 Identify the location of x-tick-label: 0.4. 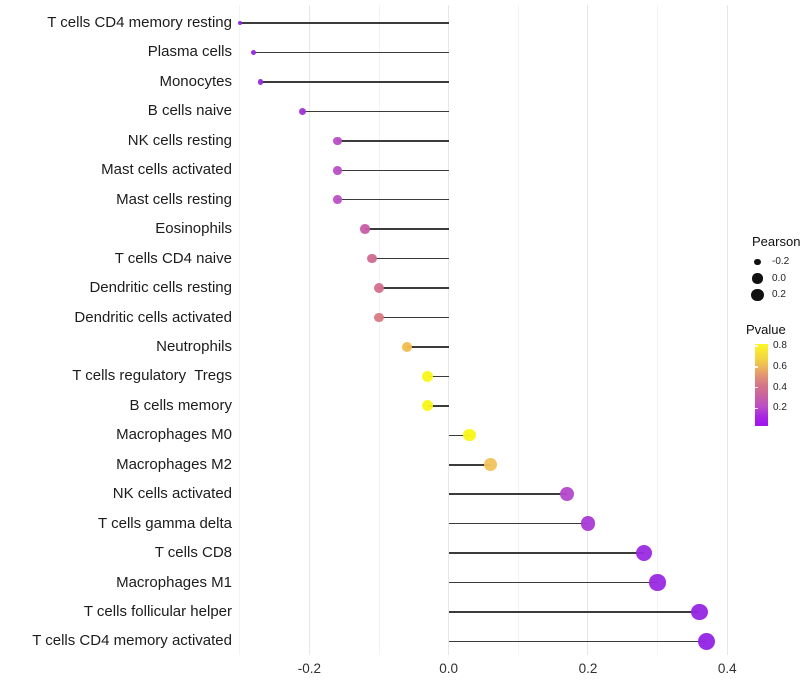
(727, 668).